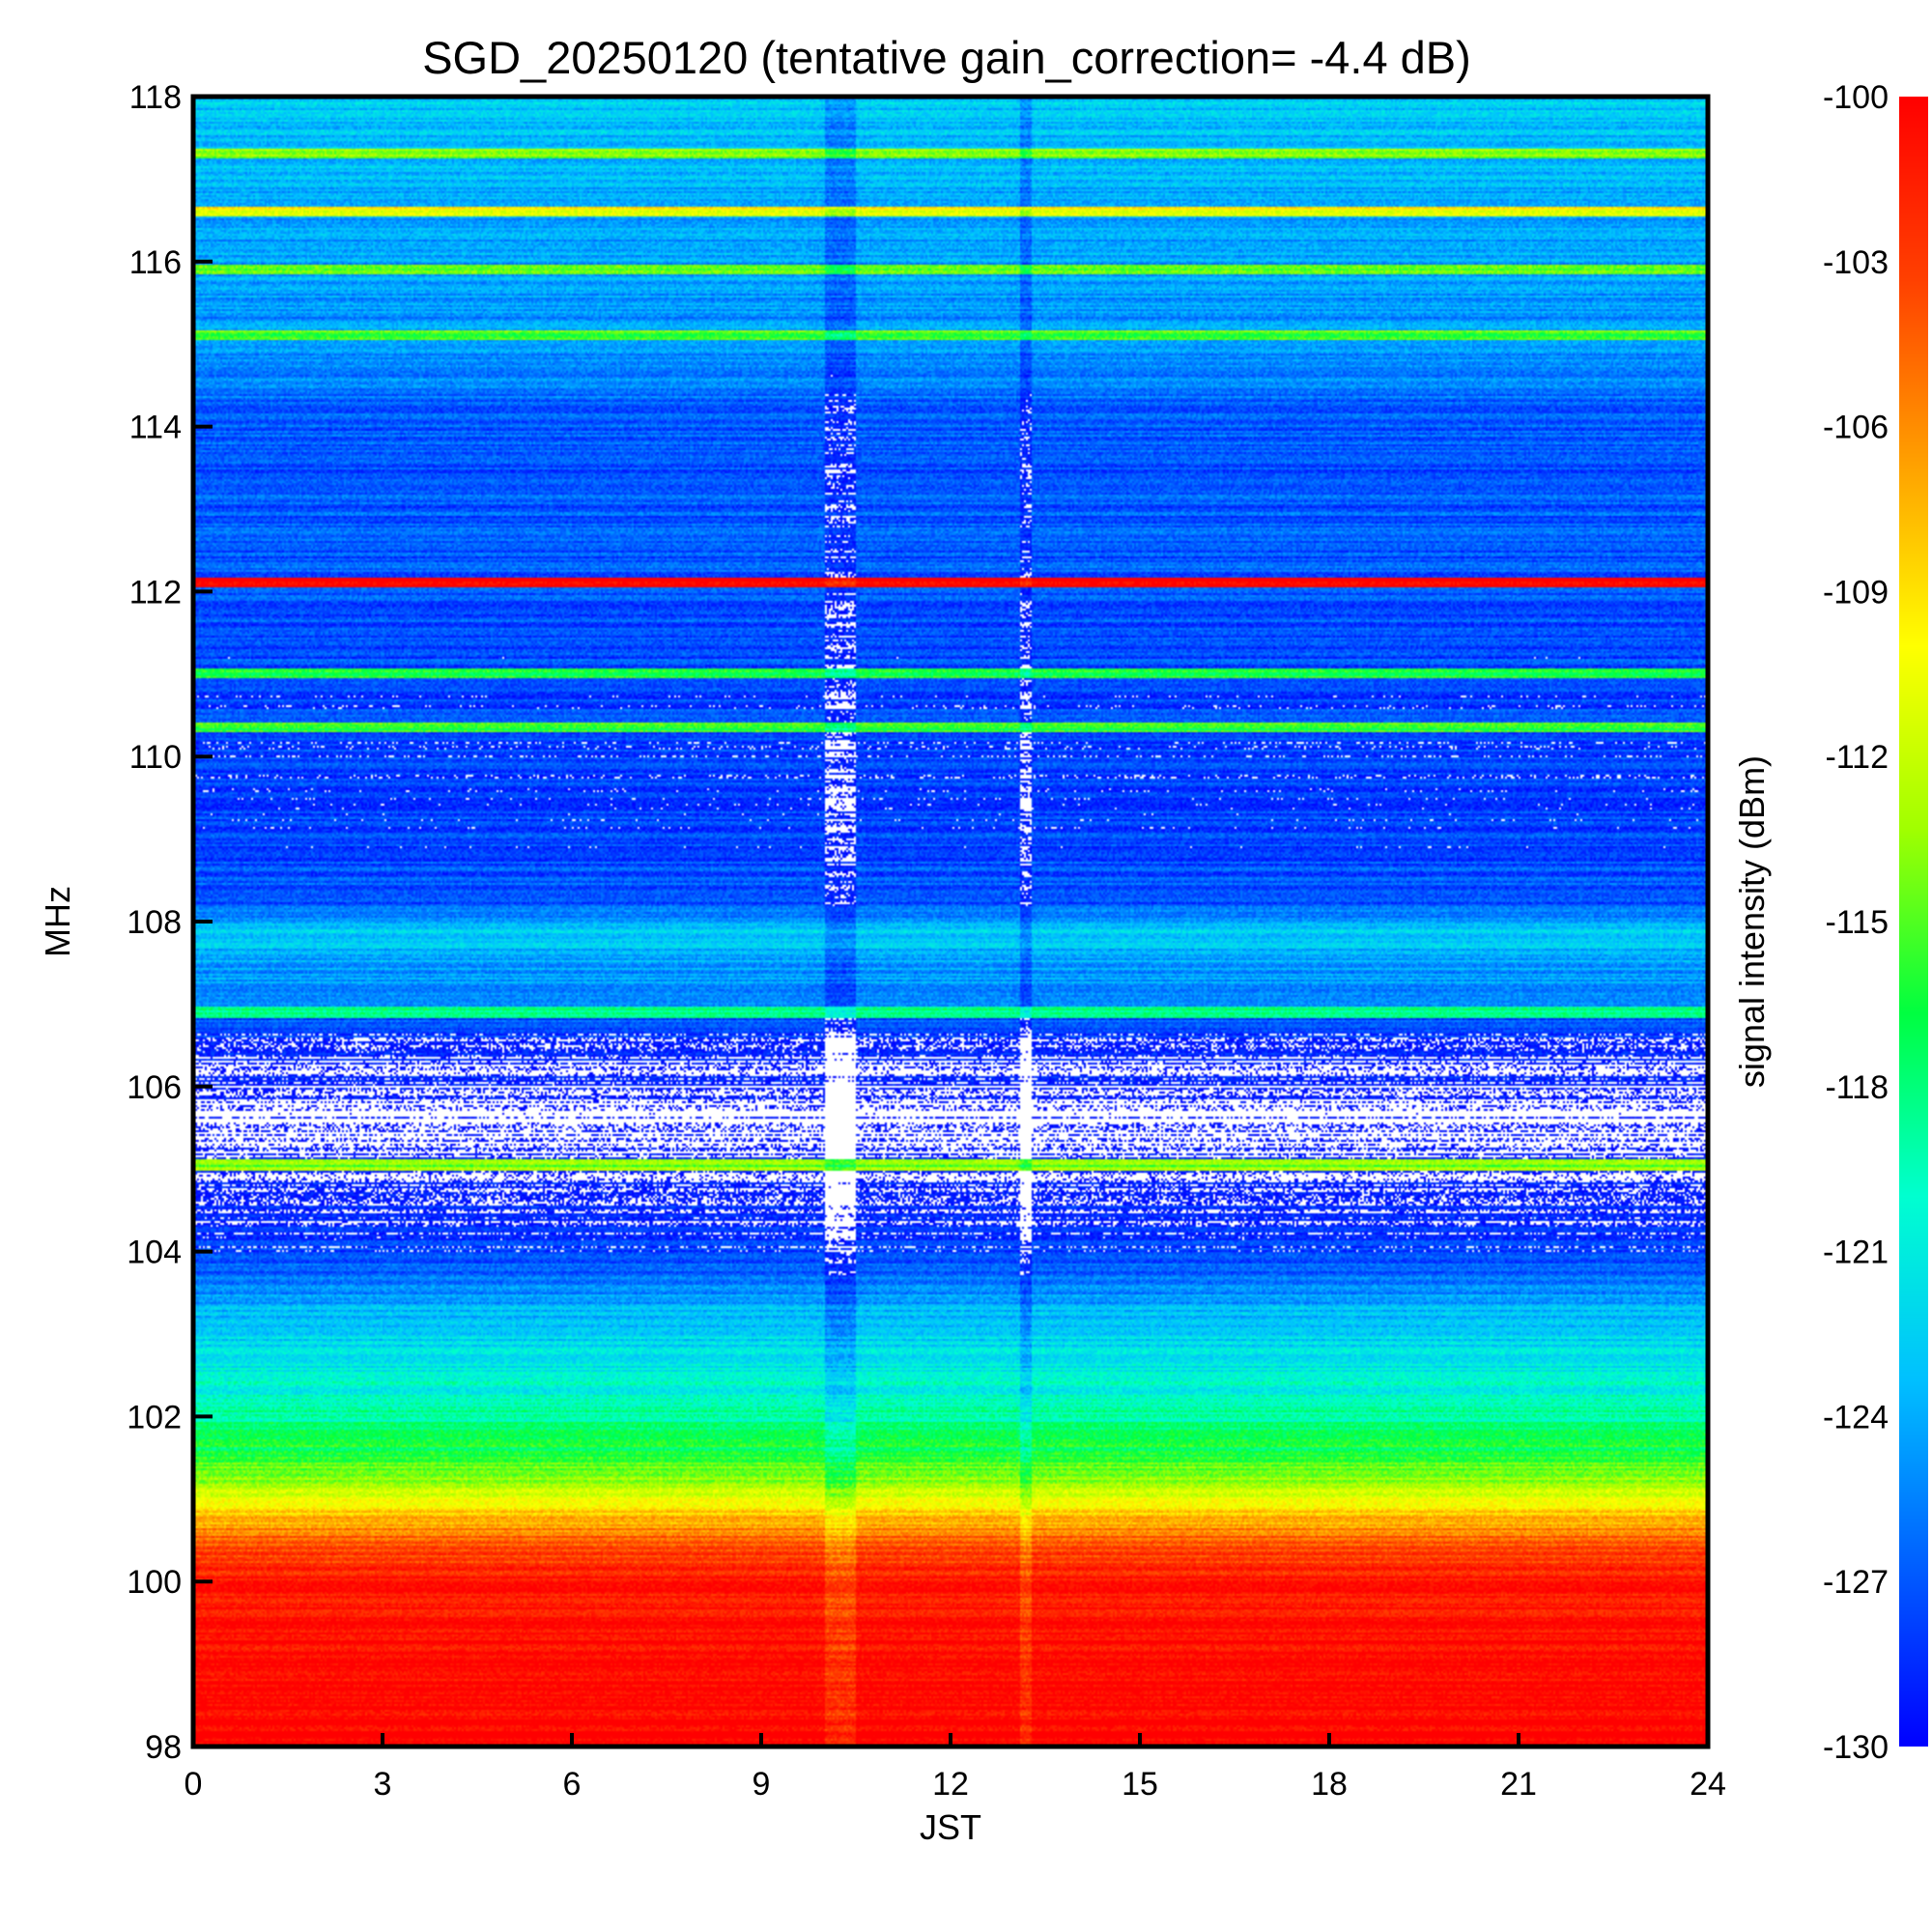  Describe the element at coordinates (154, 1253) in the screenshot. I see `y-tick-label: 104` at that location.